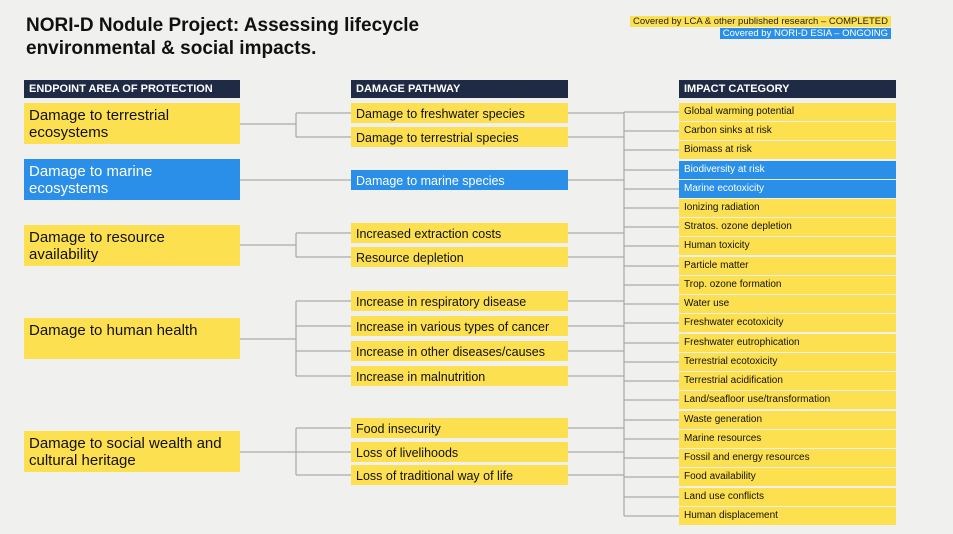  What do you see at coordinates (787, 208) in the screenshot?
I see `impact-ionizing-radiation: Ionizing radiation` at bounding box center [787, 208].